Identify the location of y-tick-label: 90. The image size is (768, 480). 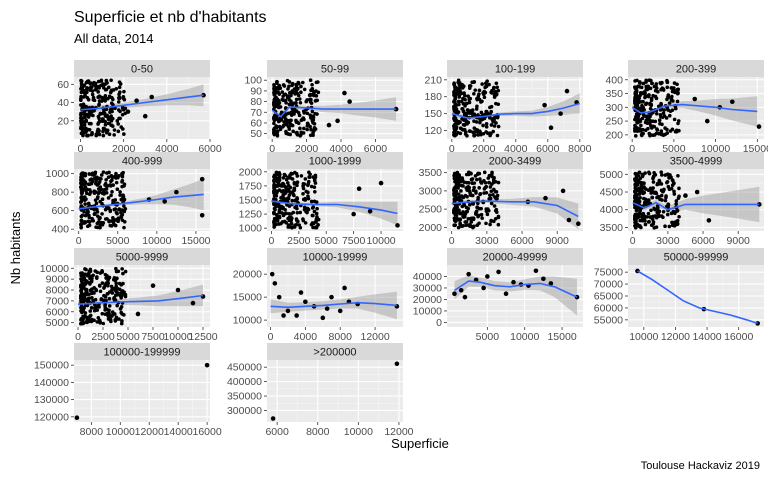
(256, 91).